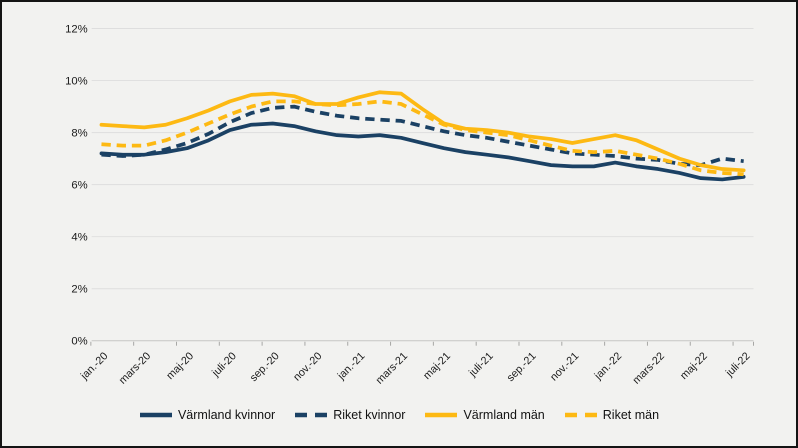 The image size is (798, 448). I want to click on legend-item-varmland-kvinnor: Värmland kvinnor, so click(207, 415).